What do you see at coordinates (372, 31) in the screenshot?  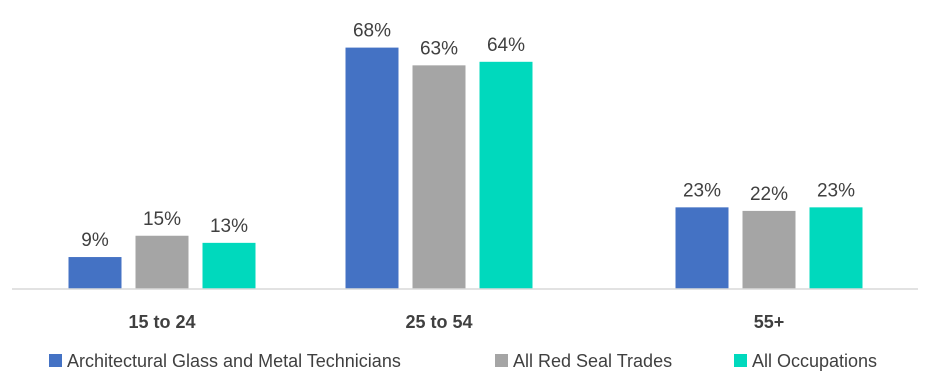 I see `data-label-1-2: 68%` at bounding box center [372, 31].